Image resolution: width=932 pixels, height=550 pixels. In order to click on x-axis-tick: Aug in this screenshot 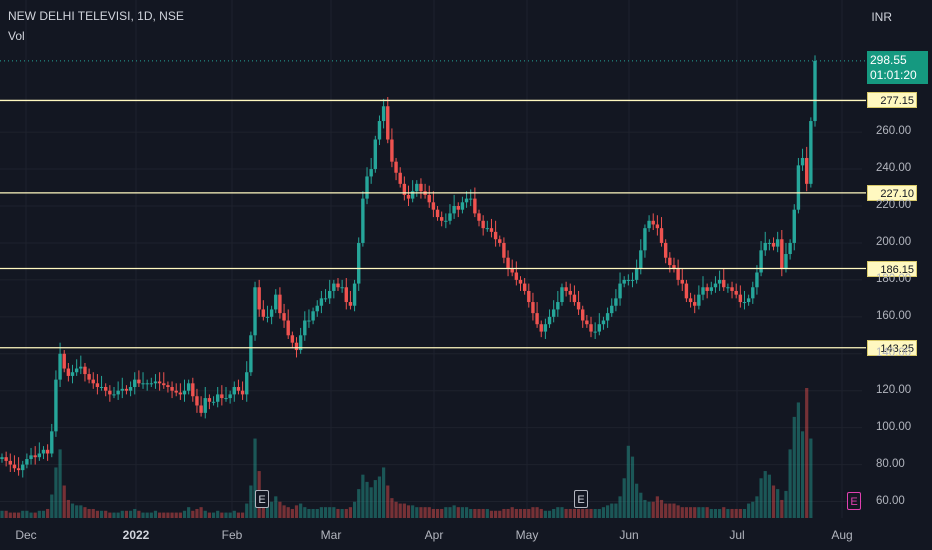, I will do `click(842, 535)`.